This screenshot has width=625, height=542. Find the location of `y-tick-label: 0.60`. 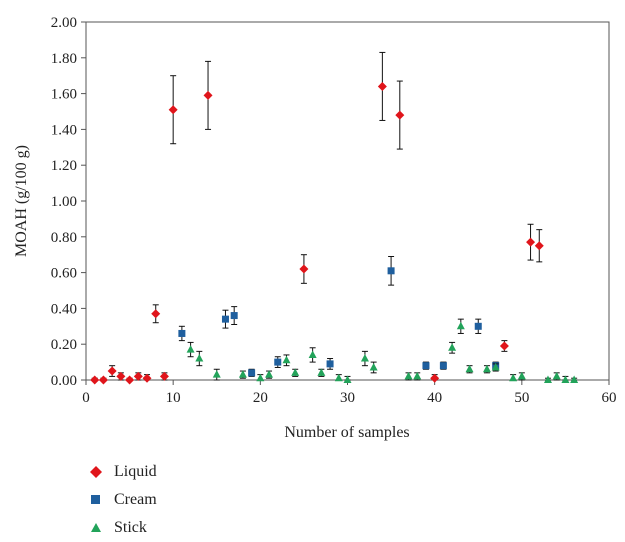

y-tick-label: 0.60 is located at coordinates (64, 274).